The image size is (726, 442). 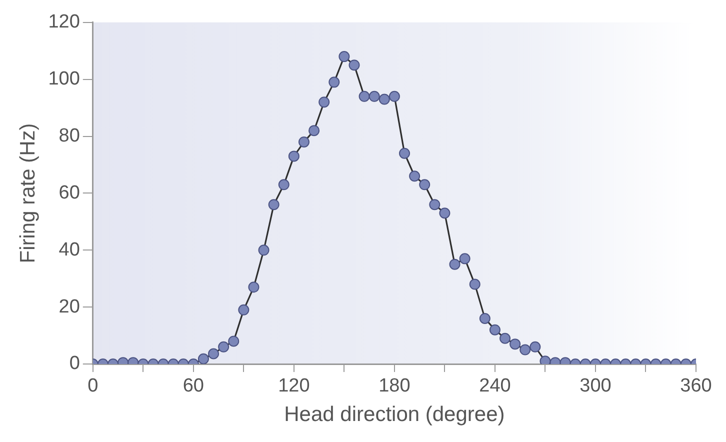 What do you see at coordinates (69, 307) in the screenshot?
I see `y-tick-label: 20` at bounding box center [69, 307].